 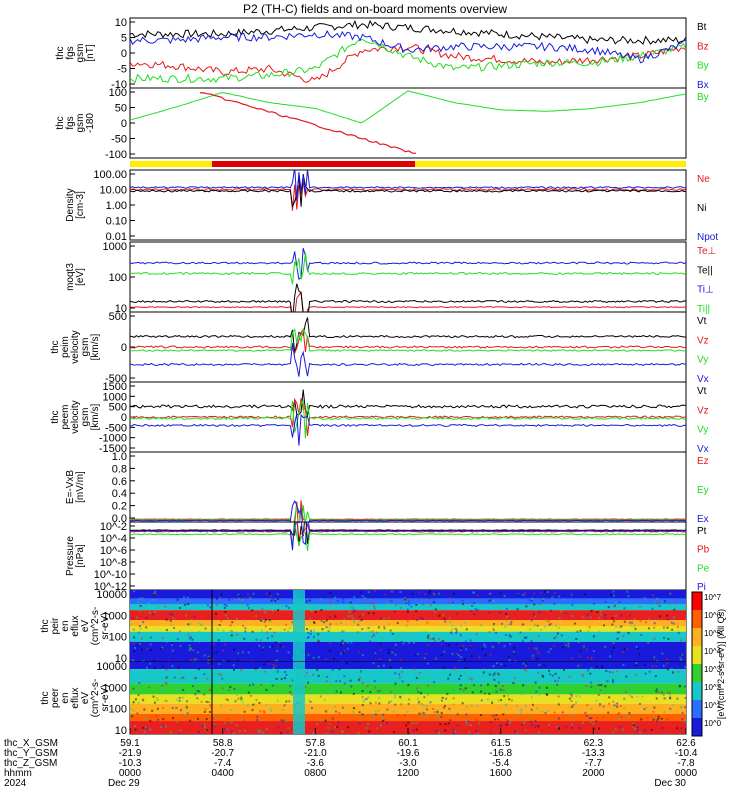 I want to click on colorbar-tick-0: 10^7, so click(x=713, y=597).